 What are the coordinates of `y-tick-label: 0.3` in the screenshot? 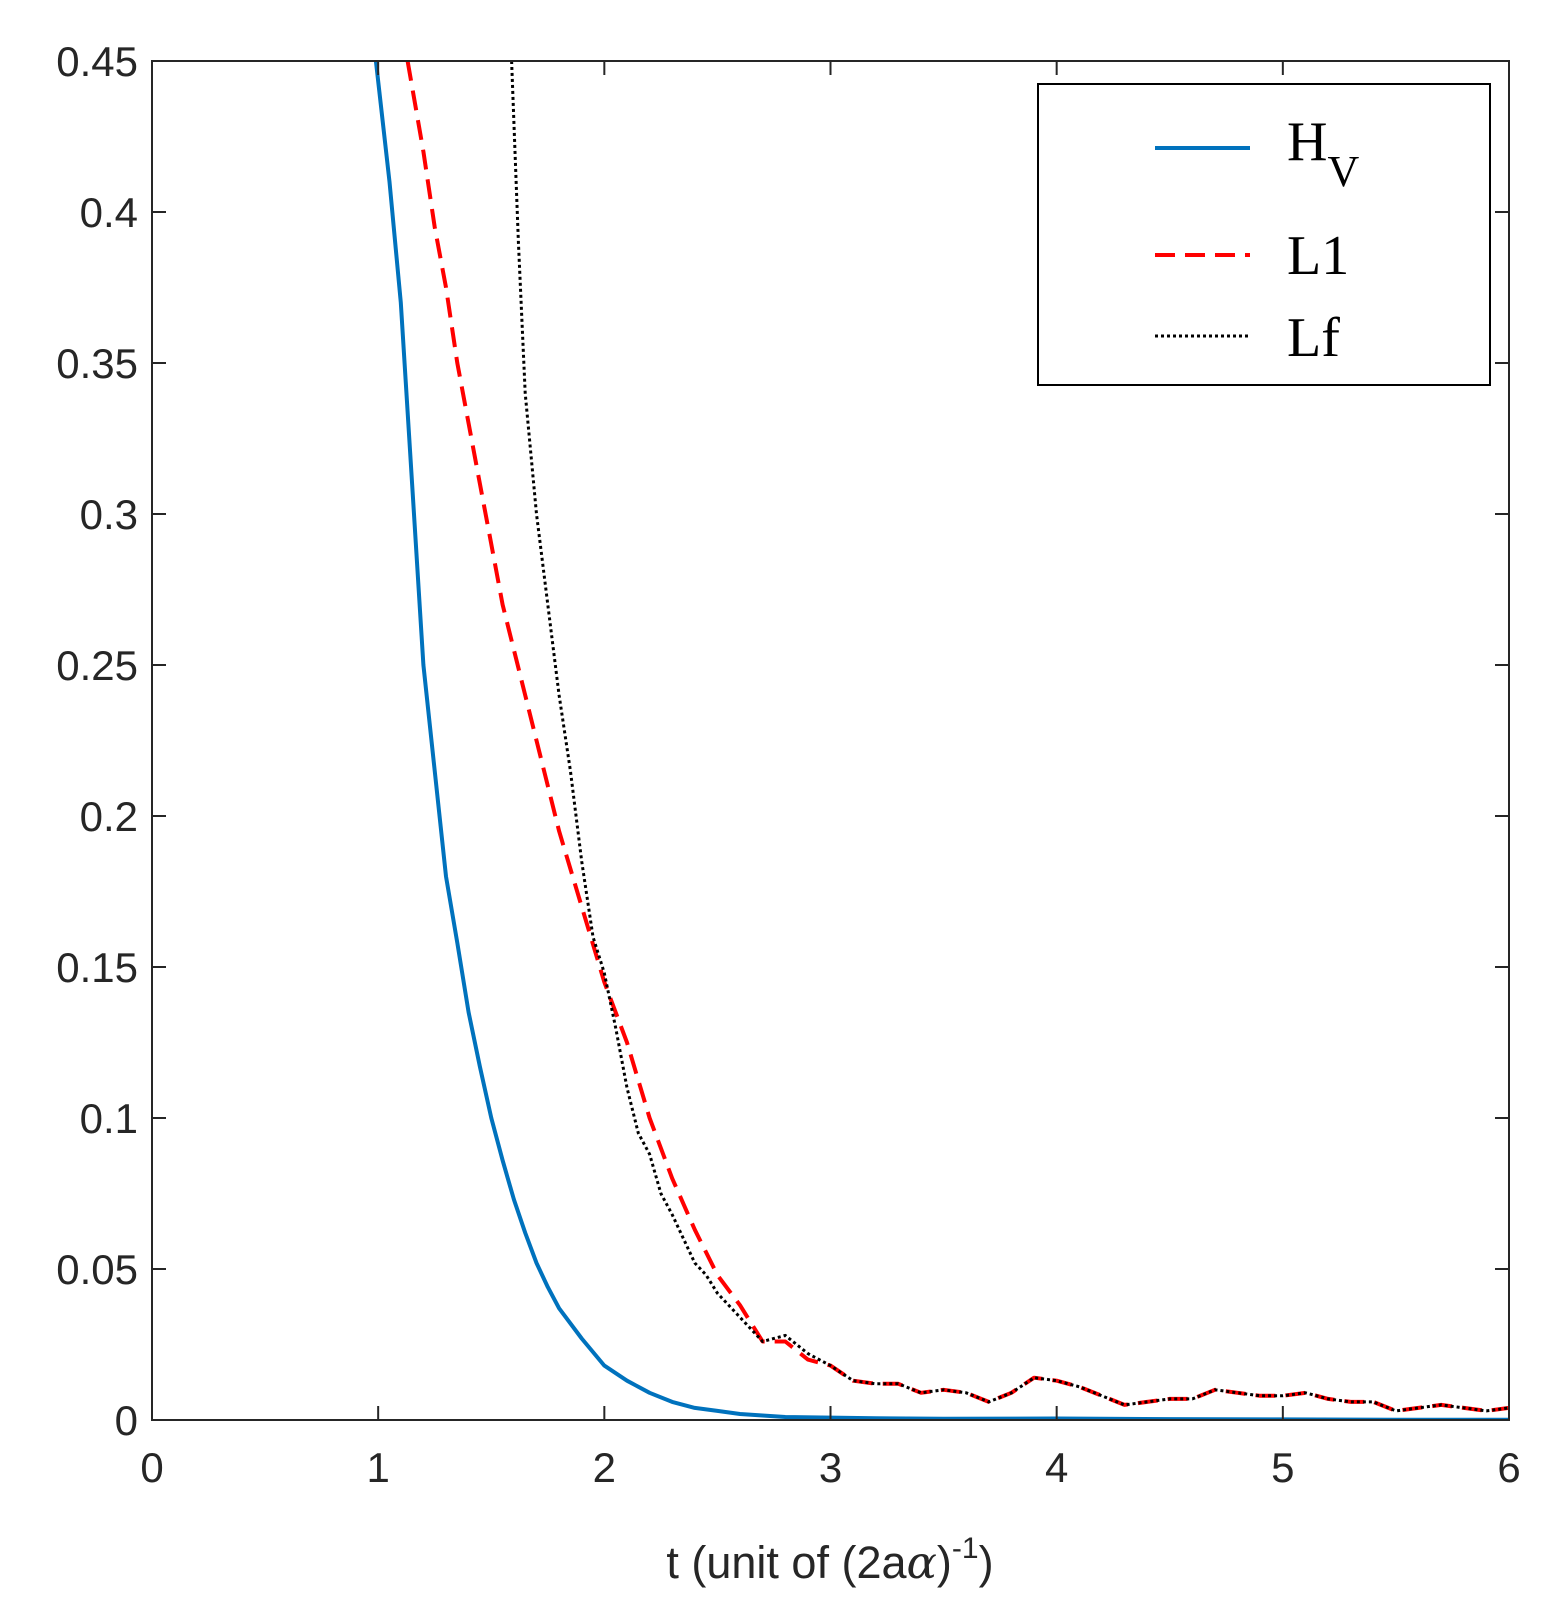 It's located at (109, 514).